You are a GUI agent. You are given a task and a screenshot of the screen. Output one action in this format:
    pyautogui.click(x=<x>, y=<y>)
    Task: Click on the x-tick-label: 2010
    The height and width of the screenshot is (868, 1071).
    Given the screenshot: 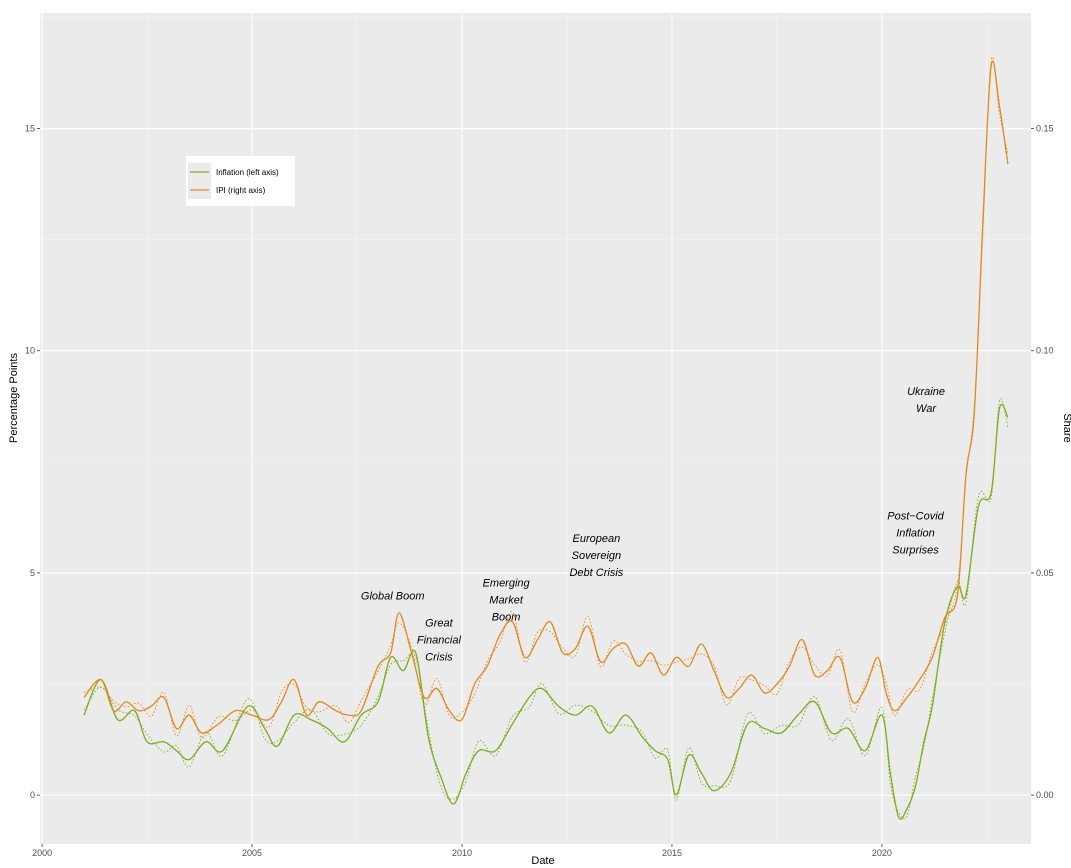 What is the action you would take?
    pyautogui.click(x=462, y=853)
    